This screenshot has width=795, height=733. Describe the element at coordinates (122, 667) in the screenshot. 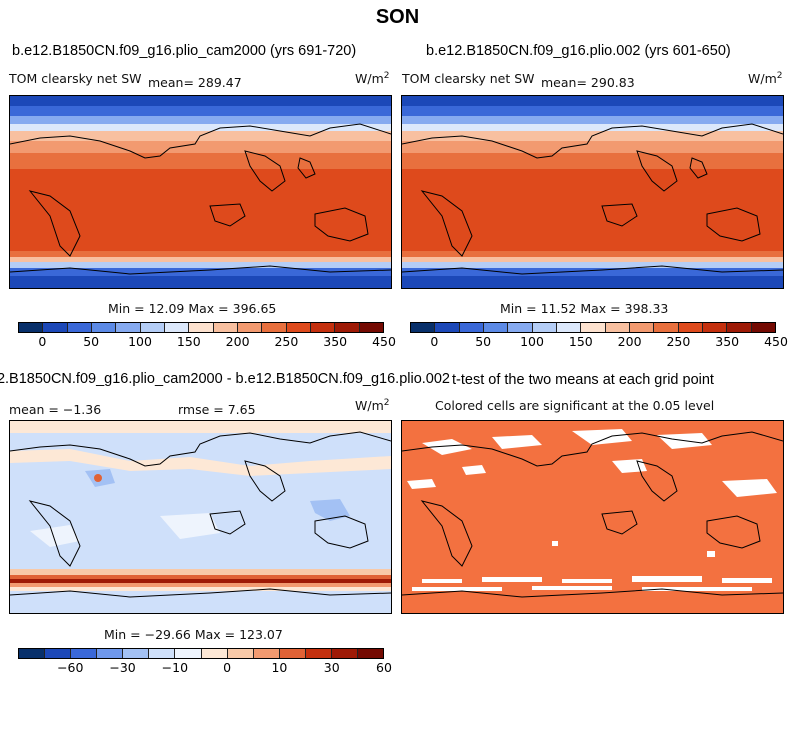

I see `colorbar-tick-label: −30` at that location.